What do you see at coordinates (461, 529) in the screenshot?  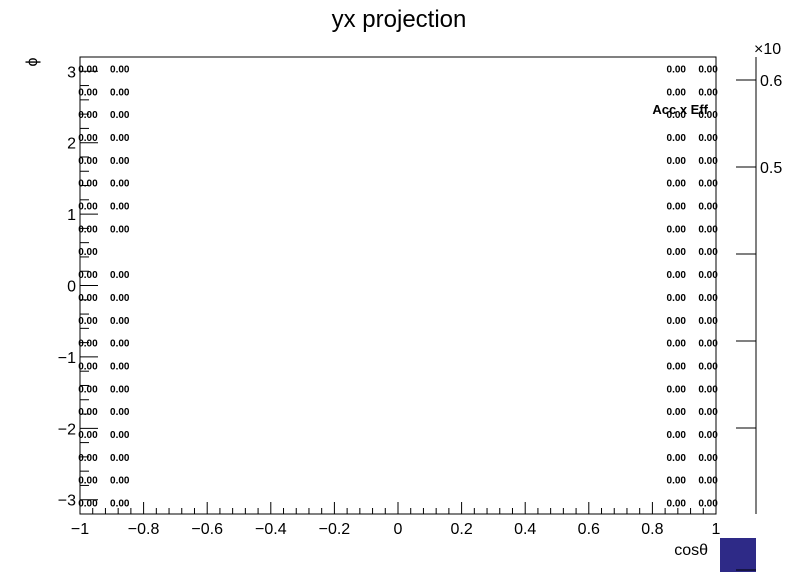 I see `x-tick-label: 0.2` at bounding box center [461, 529].